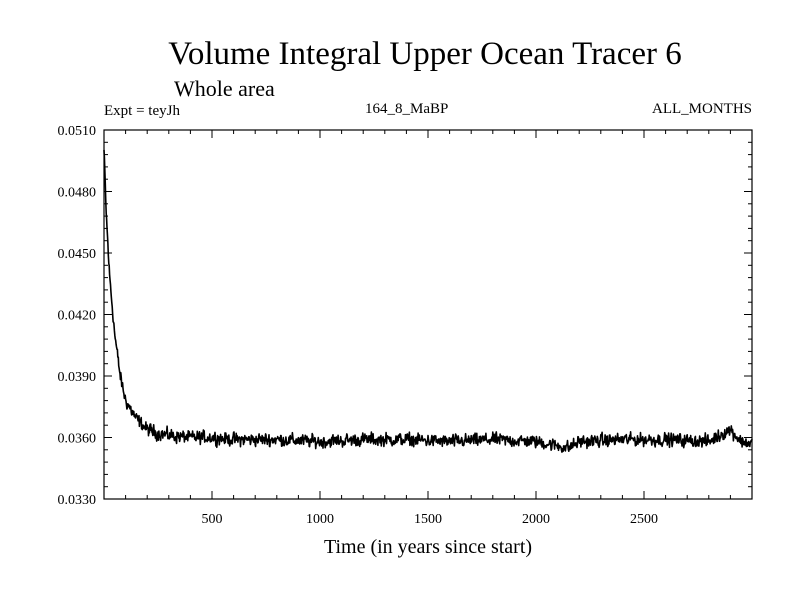 Image resolution: width=800 pixels, height=600 pixels. I want to click on x-tick-label: 1000, so click(320, 519).